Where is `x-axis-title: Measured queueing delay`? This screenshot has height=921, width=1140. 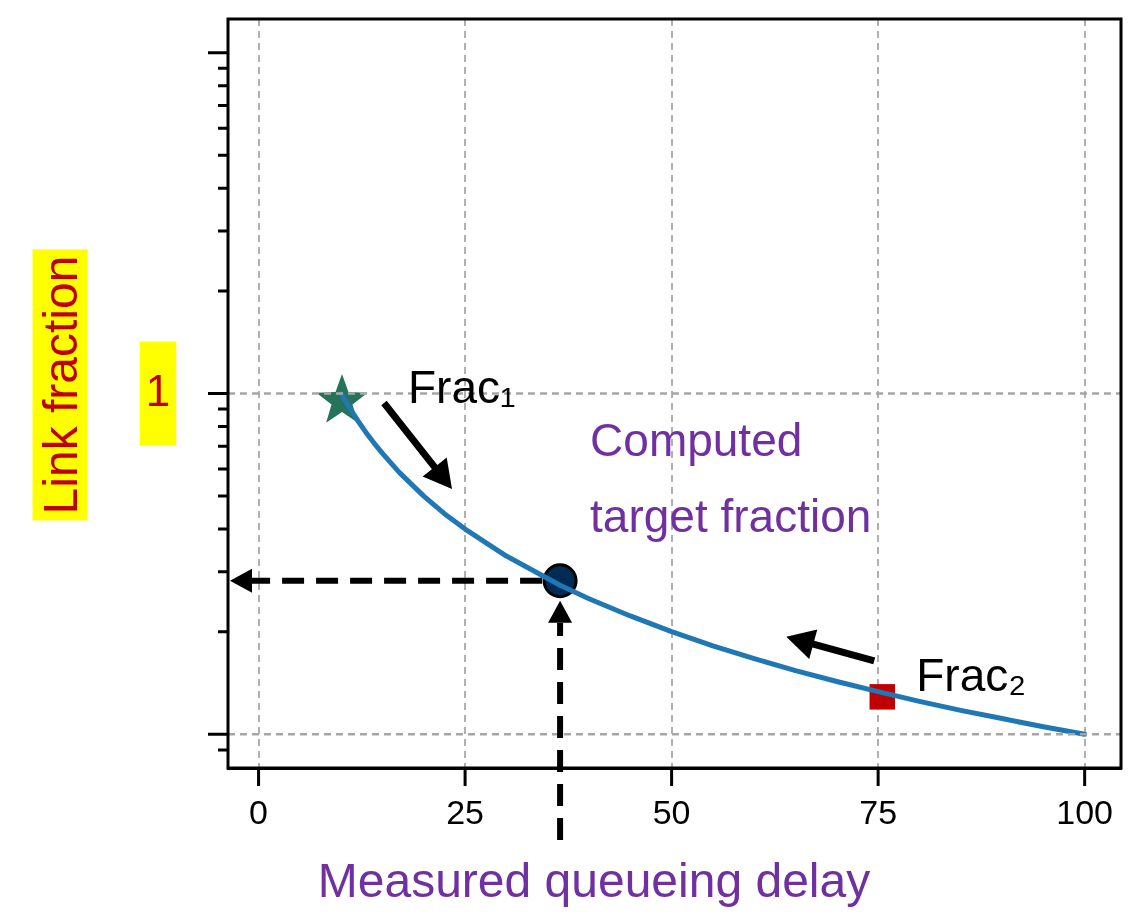
x-axis-title: Measured queueing delay is located at coordinates (594, 880).